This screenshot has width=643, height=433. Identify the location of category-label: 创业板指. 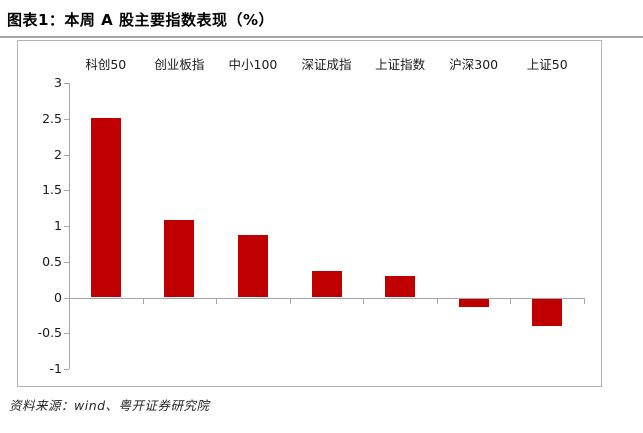
(179, 64).